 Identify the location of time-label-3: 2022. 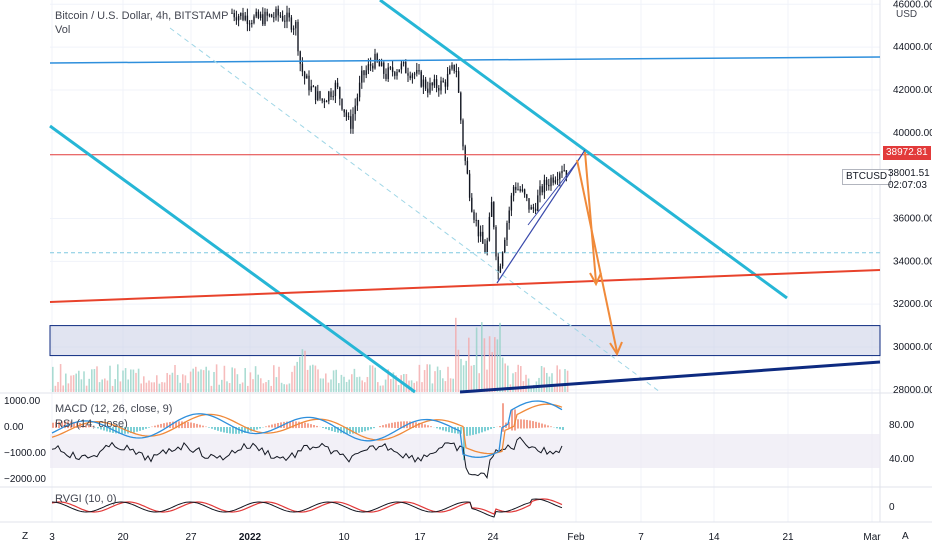
(250, 537).